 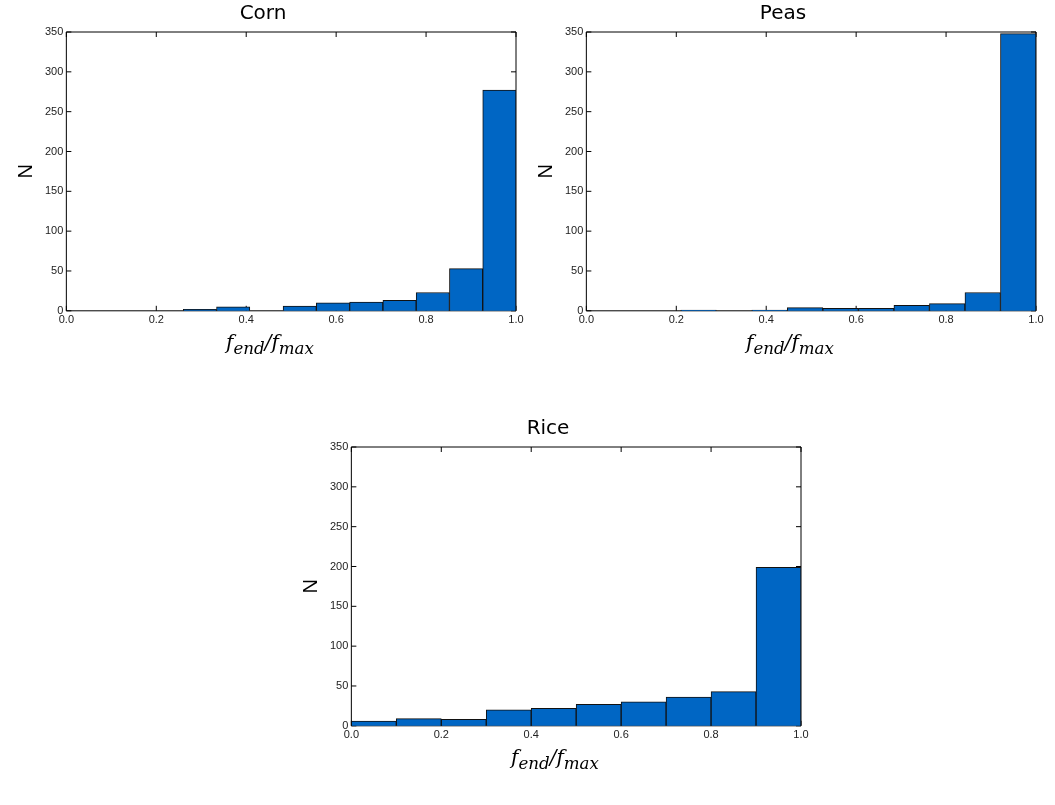 I want to click on chart-title: Corn, so click(x=263, y=12).